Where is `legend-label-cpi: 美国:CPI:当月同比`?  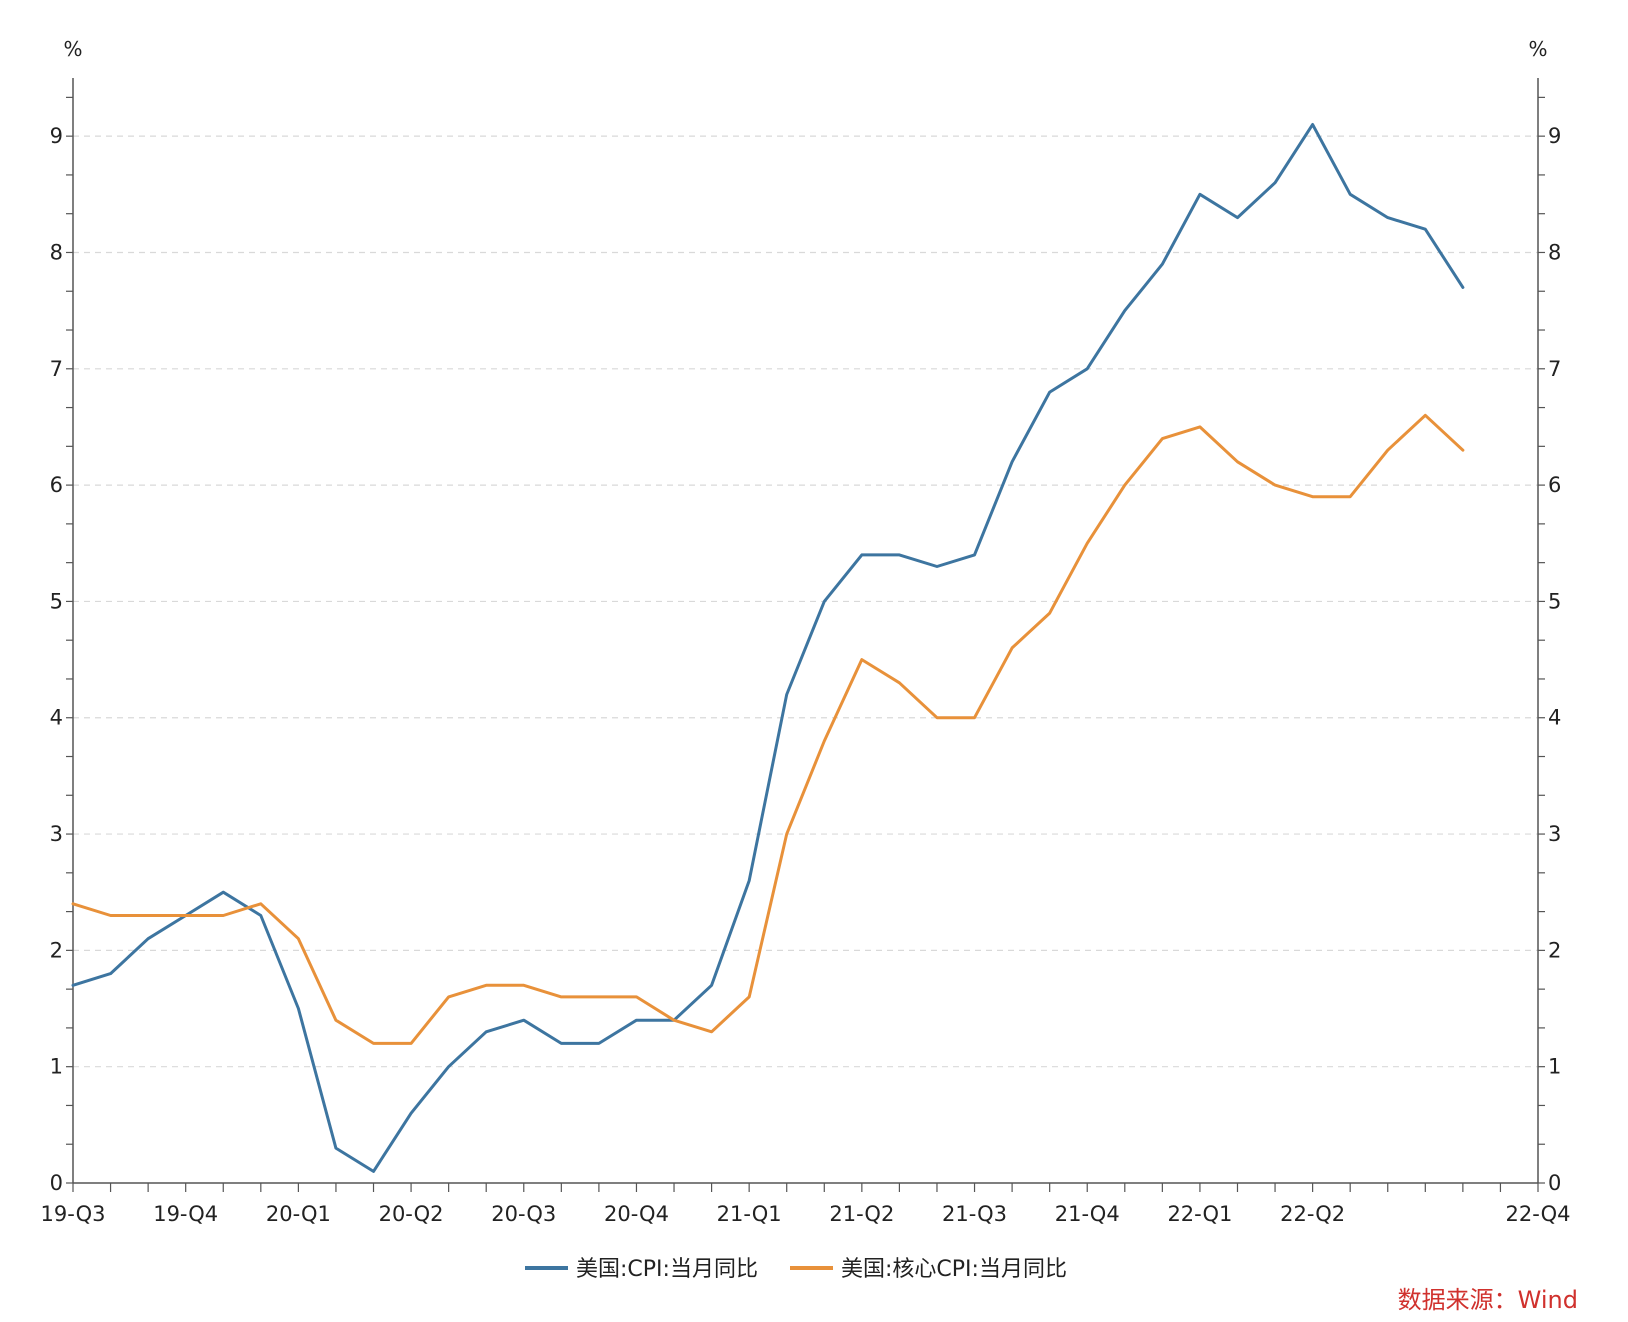 legend-label-cpi: 美国:CPI:当月同比 is located at coordinates (667, 1269).